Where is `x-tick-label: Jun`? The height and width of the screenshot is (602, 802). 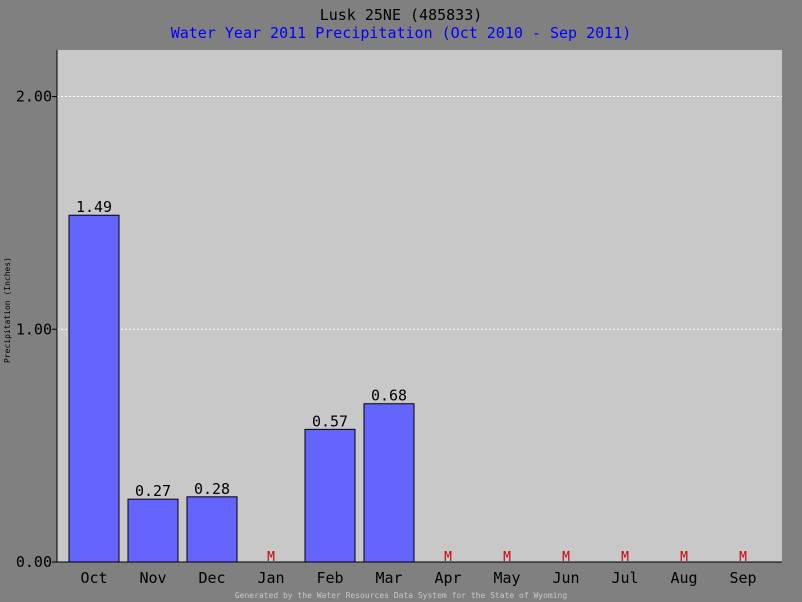 x-tick-label: Jun is located at coordinates (565, 578).